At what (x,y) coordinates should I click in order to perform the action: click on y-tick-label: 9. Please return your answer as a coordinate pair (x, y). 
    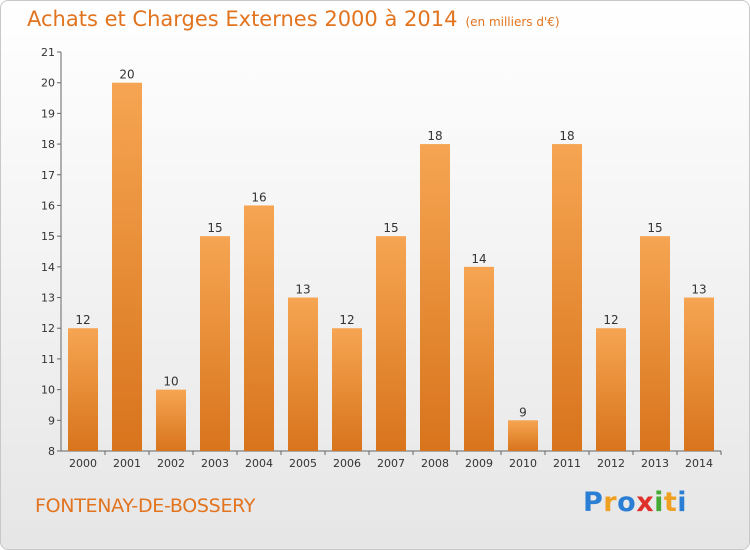
    Looking at the image, I should click on (51, 420).